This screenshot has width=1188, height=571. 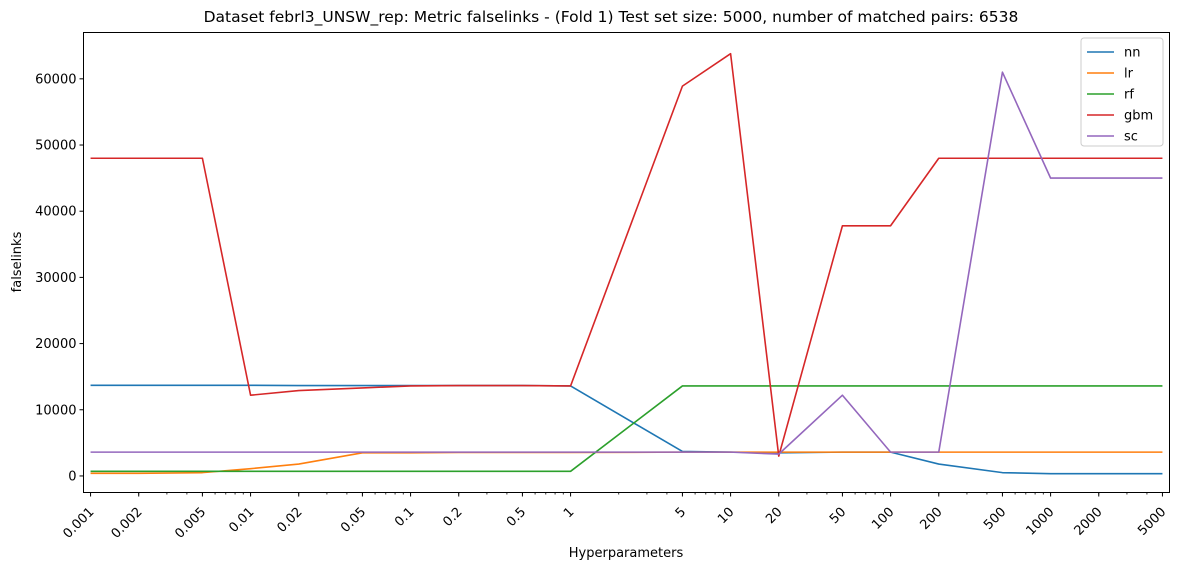 I want to click on x-tick-label: 0.2, so click(x=452, y=517).